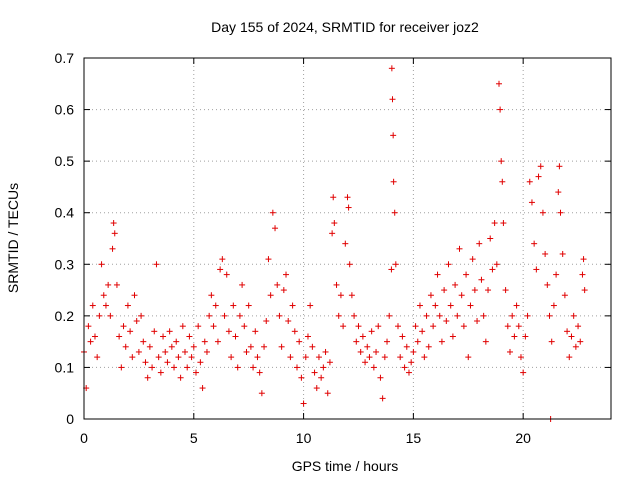 Image resolution: width=640 pixels, height=480 pixels. Describe the element at coordinates (414, 438) in the screenshot. I see `x-tick-label: 15` at that location.